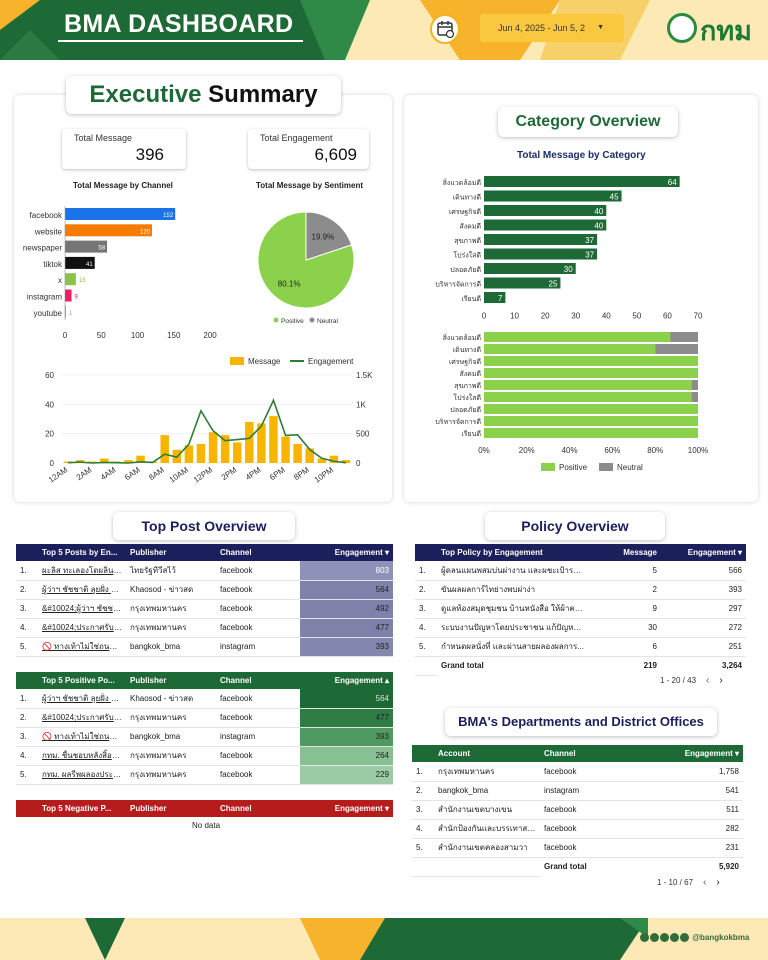 Image resolution: width=768 pixels, height=960 pixels. I want to click on col-header-account: Account, so click(454, 753).